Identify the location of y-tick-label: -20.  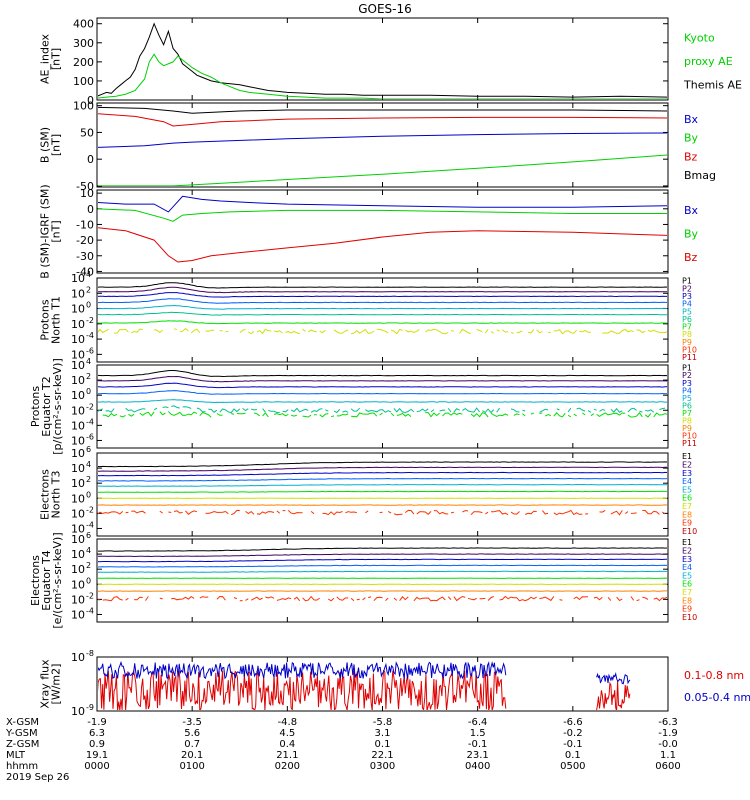
(85, 240).